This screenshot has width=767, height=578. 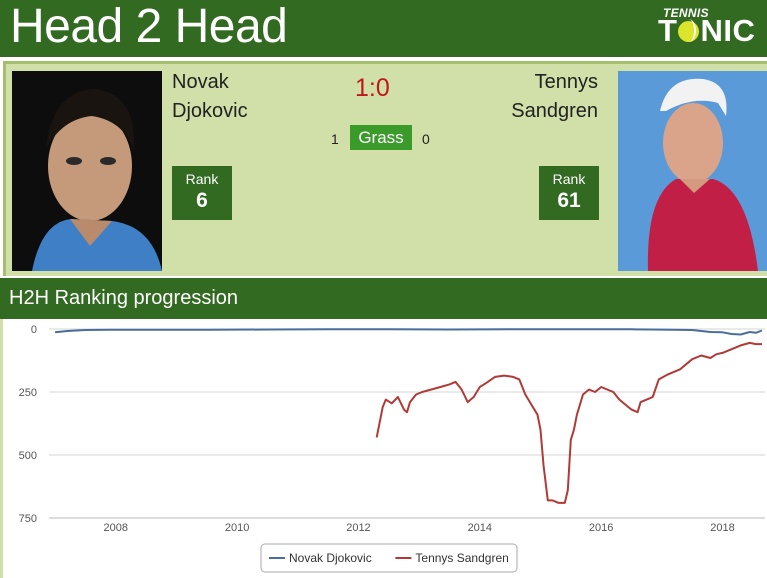 I want to click on player-left-name: Novak Djokovic, so click(x=210, y=96).